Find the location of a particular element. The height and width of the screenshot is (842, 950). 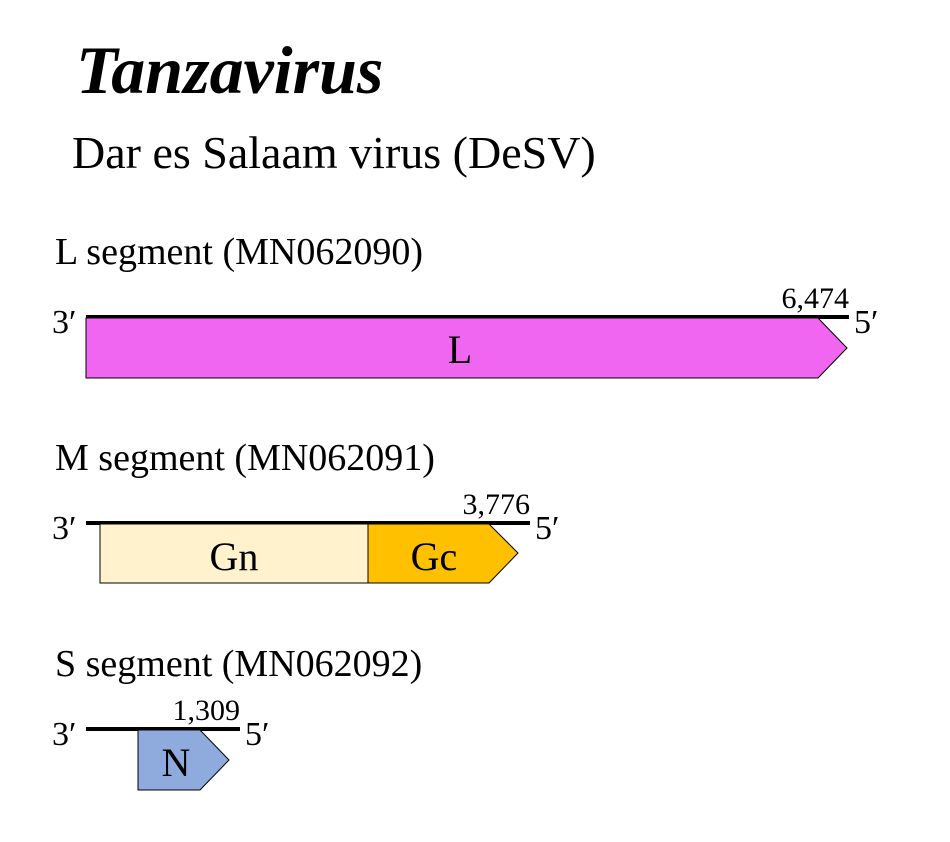

s-segment-label: S segment (MN062092) is located at coordinates (239, 664).